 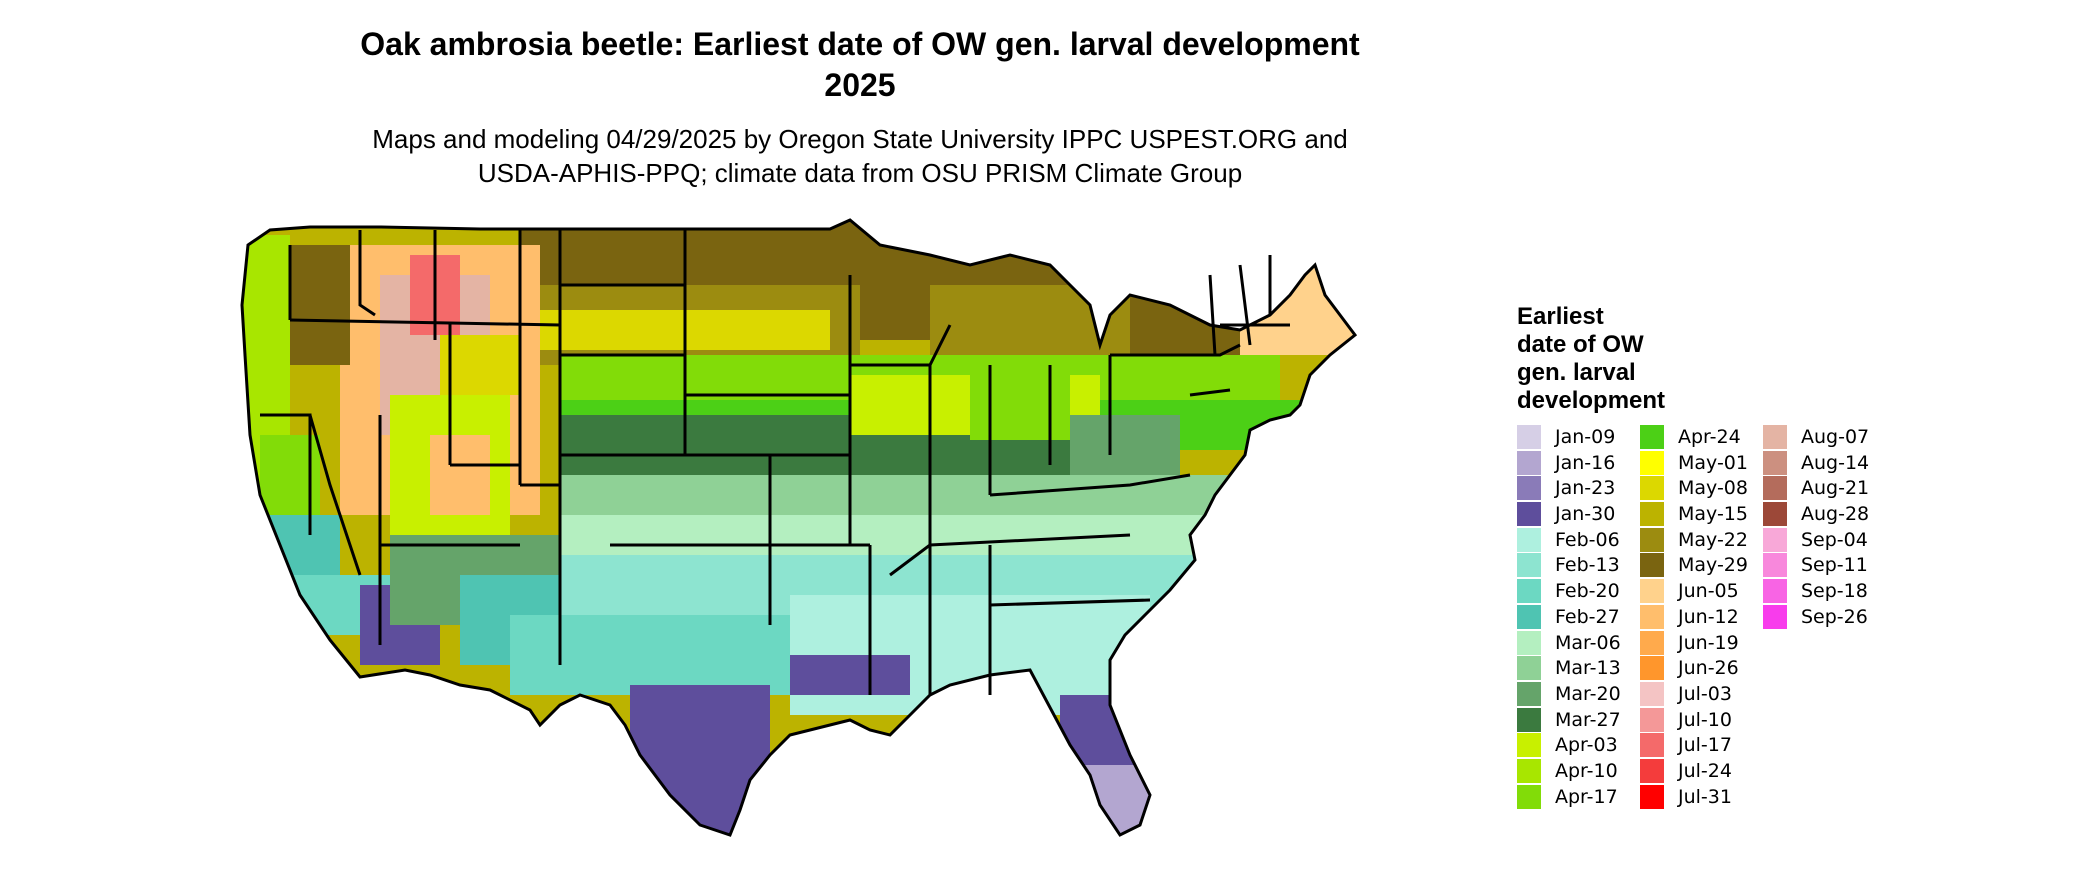 I want to click on legend-label: Jun-19, so click(x=1708, y=642).